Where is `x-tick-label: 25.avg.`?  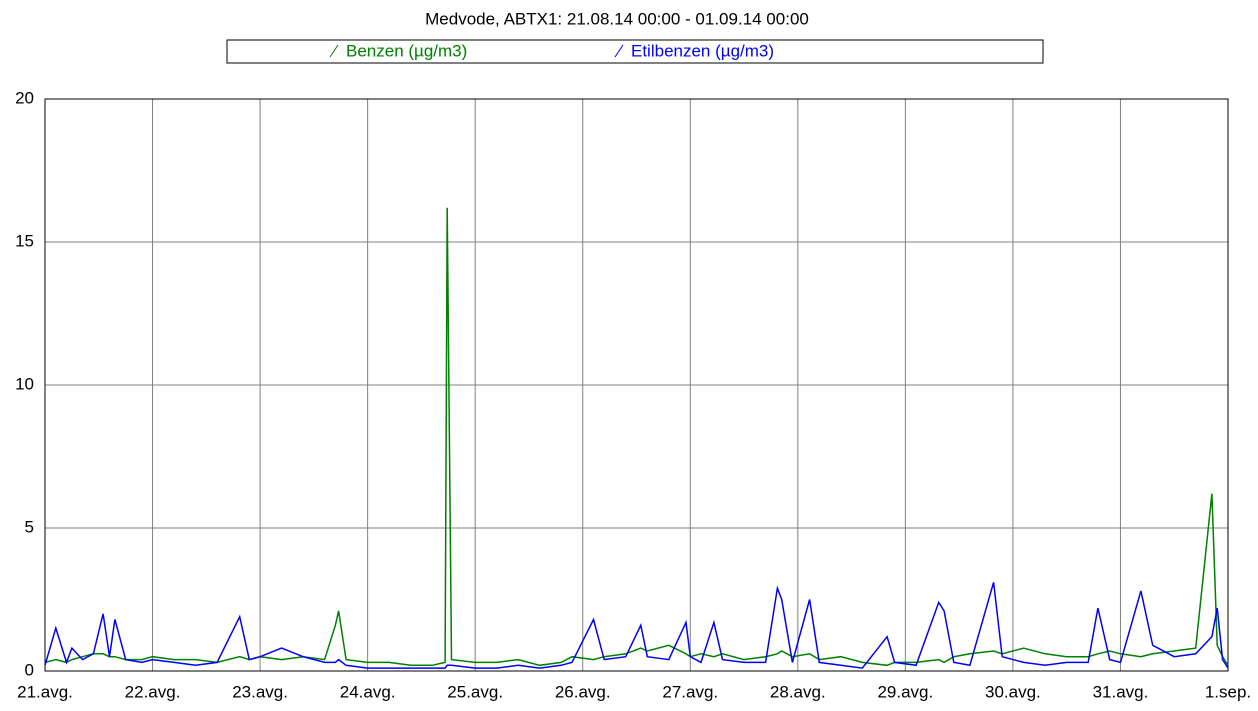
x-tick-label: 25.avg. is located at coordinates (475, 691).